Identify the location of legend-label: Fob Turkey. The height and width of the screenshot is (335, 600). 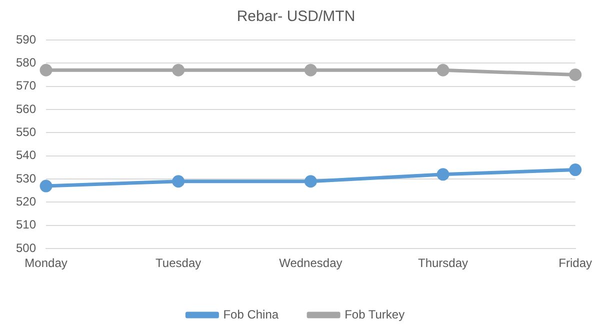
(374, 314).